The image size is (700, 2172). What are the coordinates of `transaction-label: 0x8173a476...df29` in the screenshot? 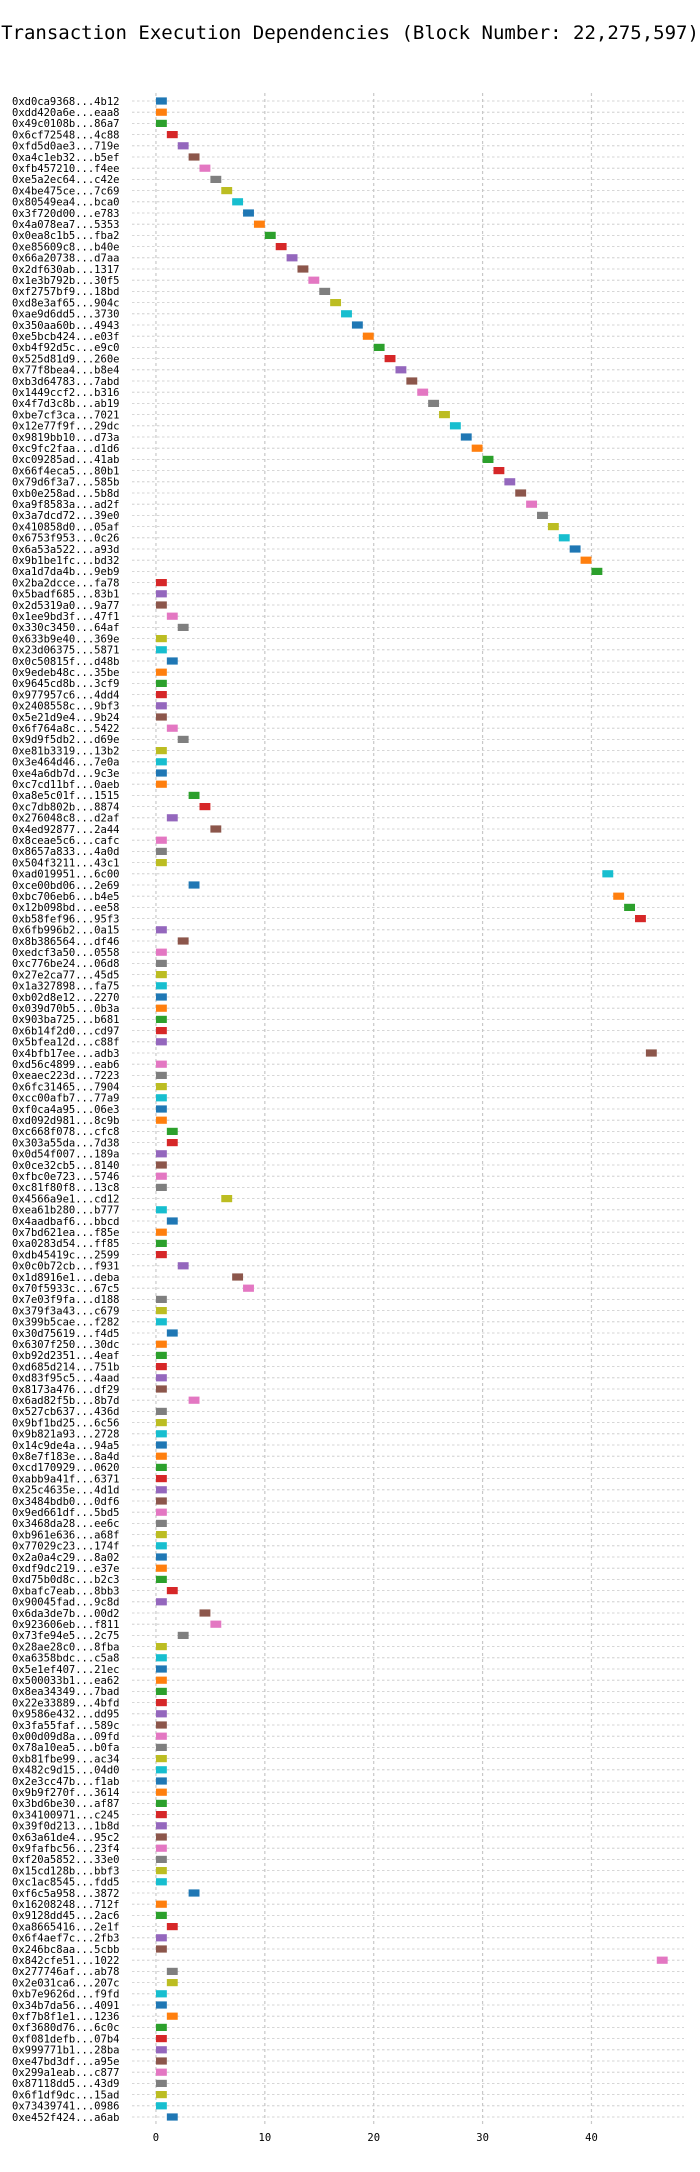 It's located at (65, 1390).